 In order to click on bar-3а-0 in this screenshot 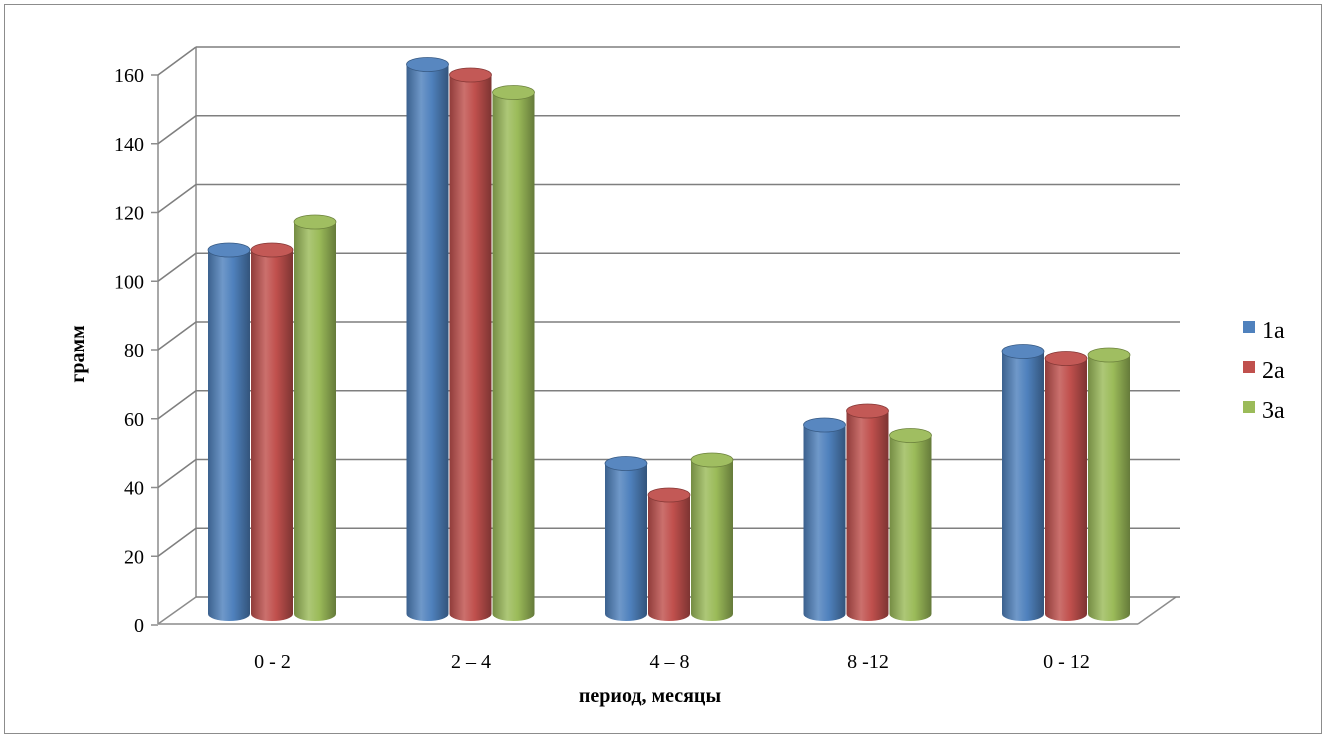, I will do `click(315, 417)`.